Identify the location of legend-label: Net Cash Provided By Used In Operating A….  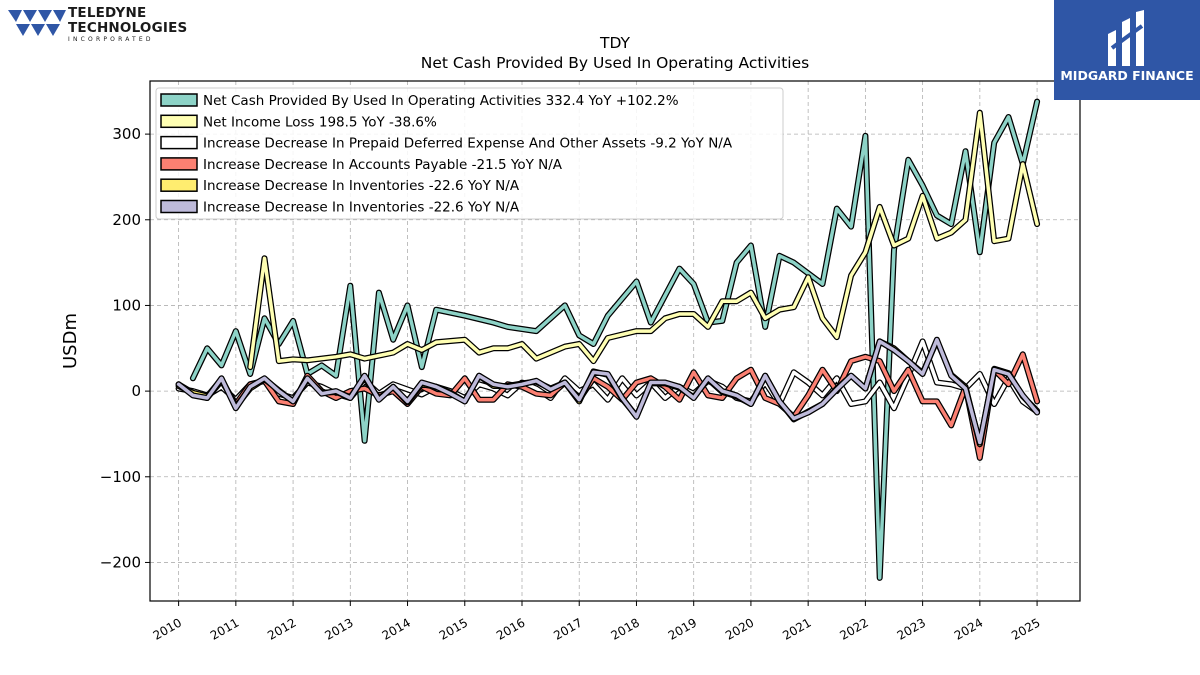
(441, 101).